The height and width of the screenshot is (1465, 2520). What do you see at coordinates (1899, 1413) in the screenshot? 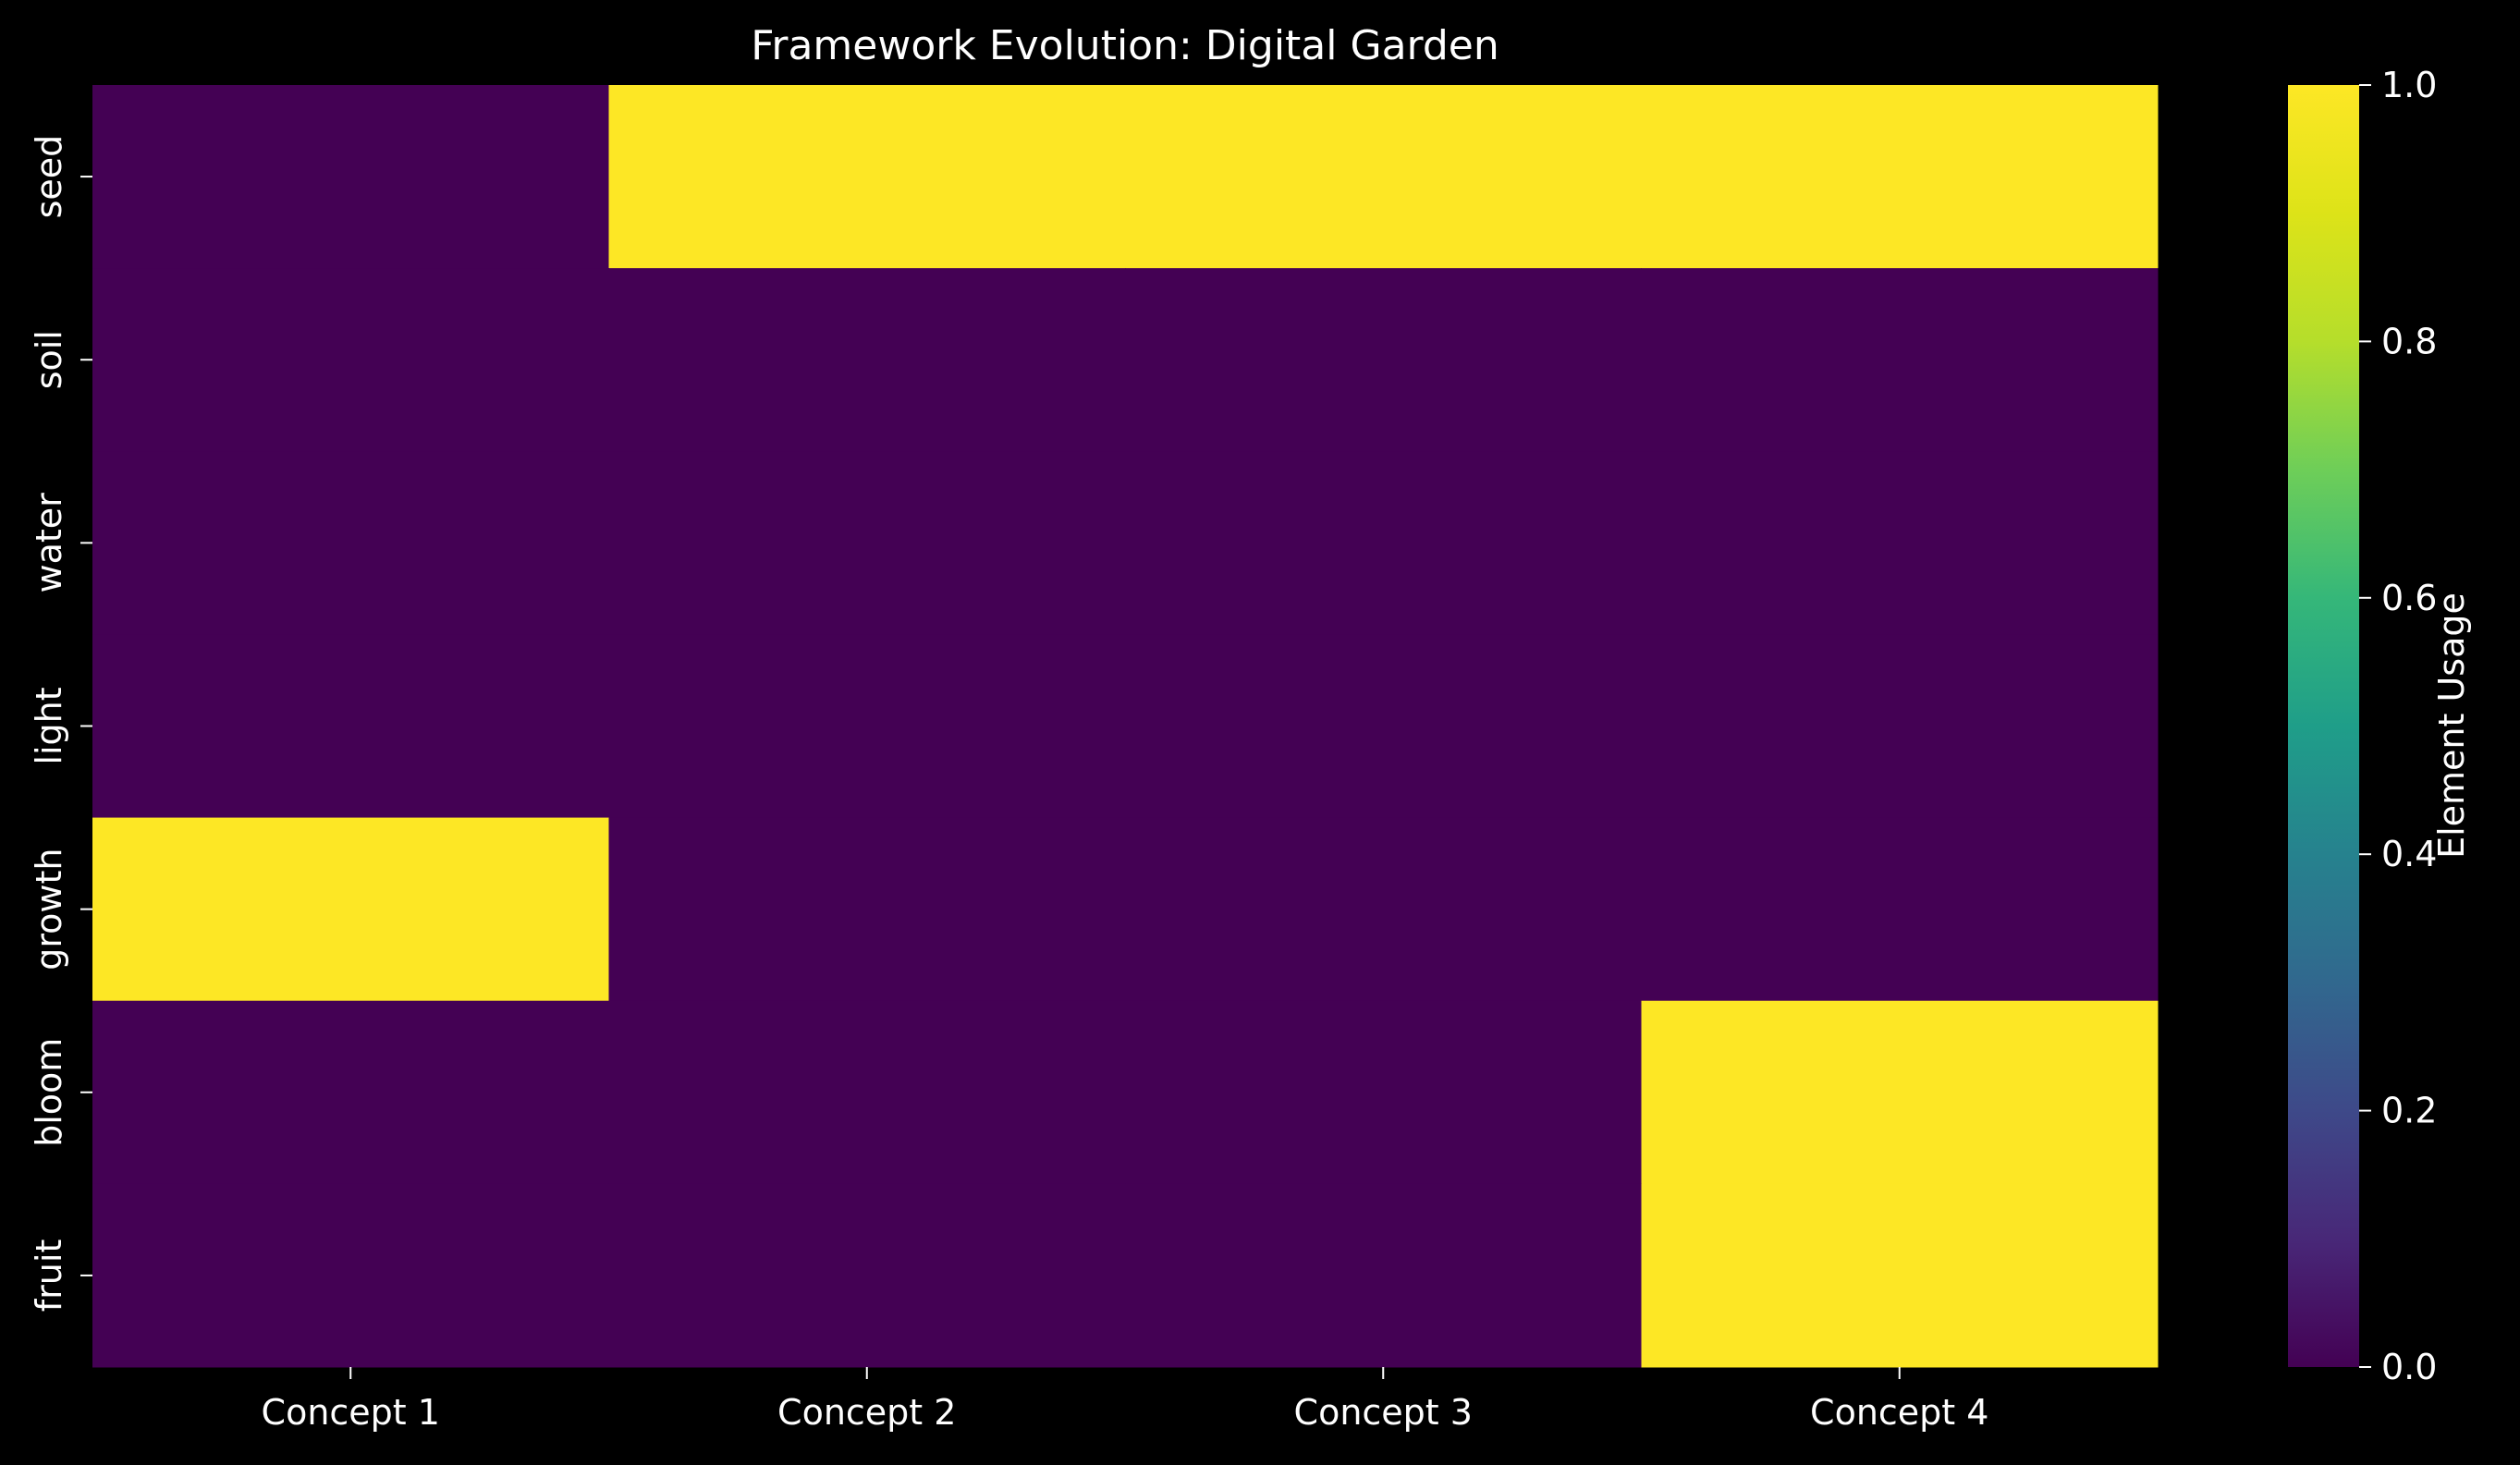
I see `x-tick-label: Concept 4` at bounding box center [1899, 1413].